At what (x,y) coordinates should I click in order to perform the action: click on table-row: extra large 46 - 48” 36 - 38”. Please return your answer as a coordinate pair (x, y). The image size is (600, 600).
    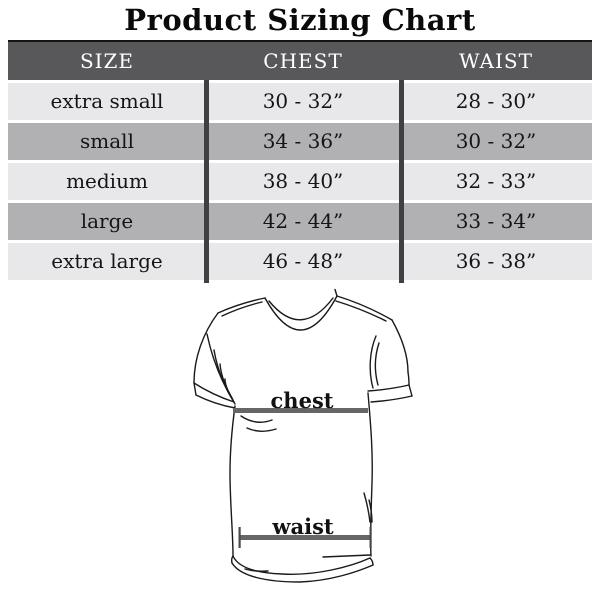
    Looking at the image, I should click on (300, 261).